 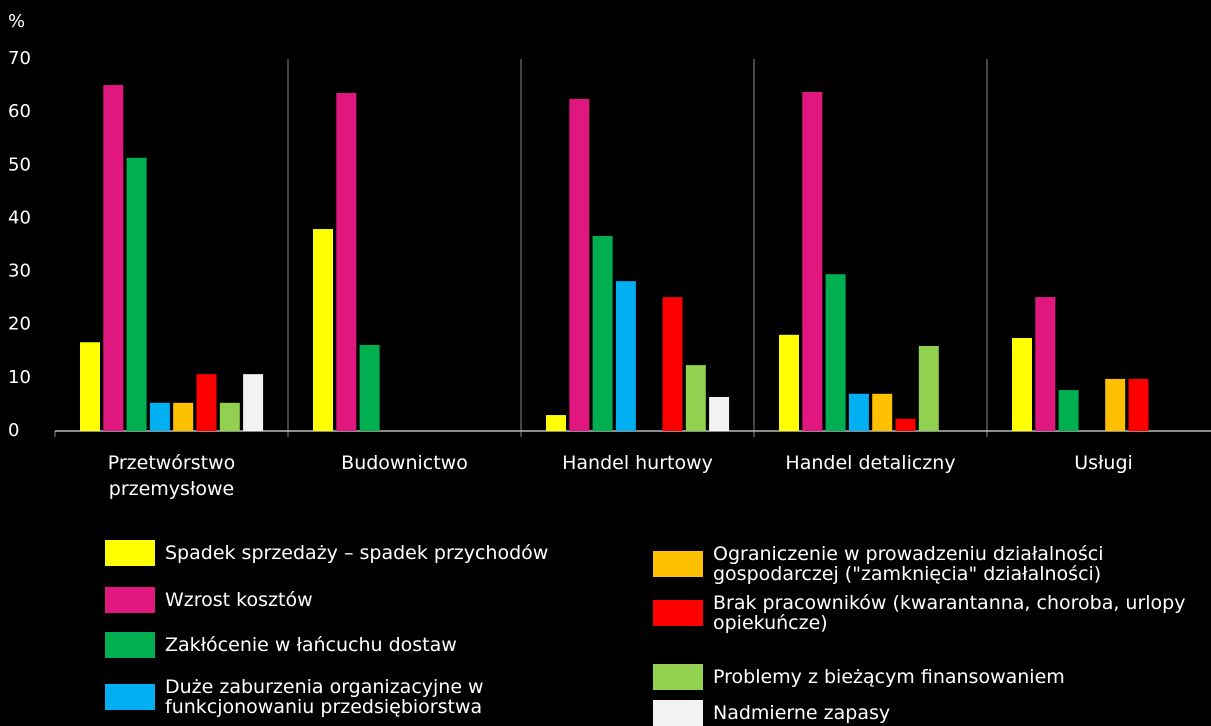 What do you see at coordinates (19, 217) in the screenshot?
I see `y-tick-label: 40` at bounding box center [19, 217].